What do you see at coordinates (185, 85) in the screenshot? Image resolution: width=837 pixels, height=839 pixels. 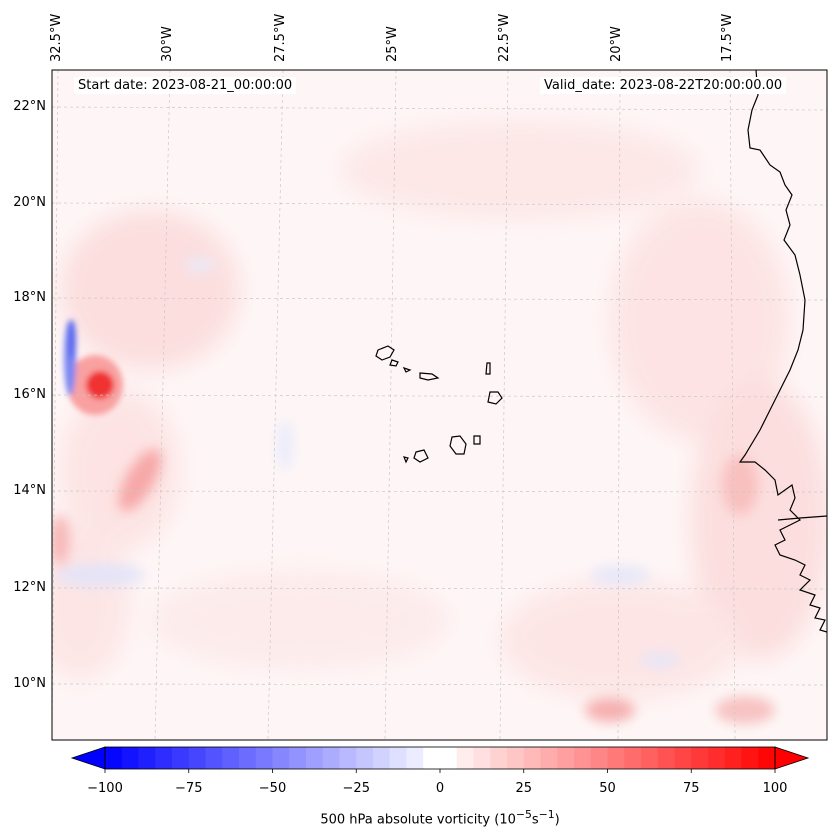 I see `start-date-label: Start date: 2023-08-21_00:00:00` at bounding box center [185, 85].